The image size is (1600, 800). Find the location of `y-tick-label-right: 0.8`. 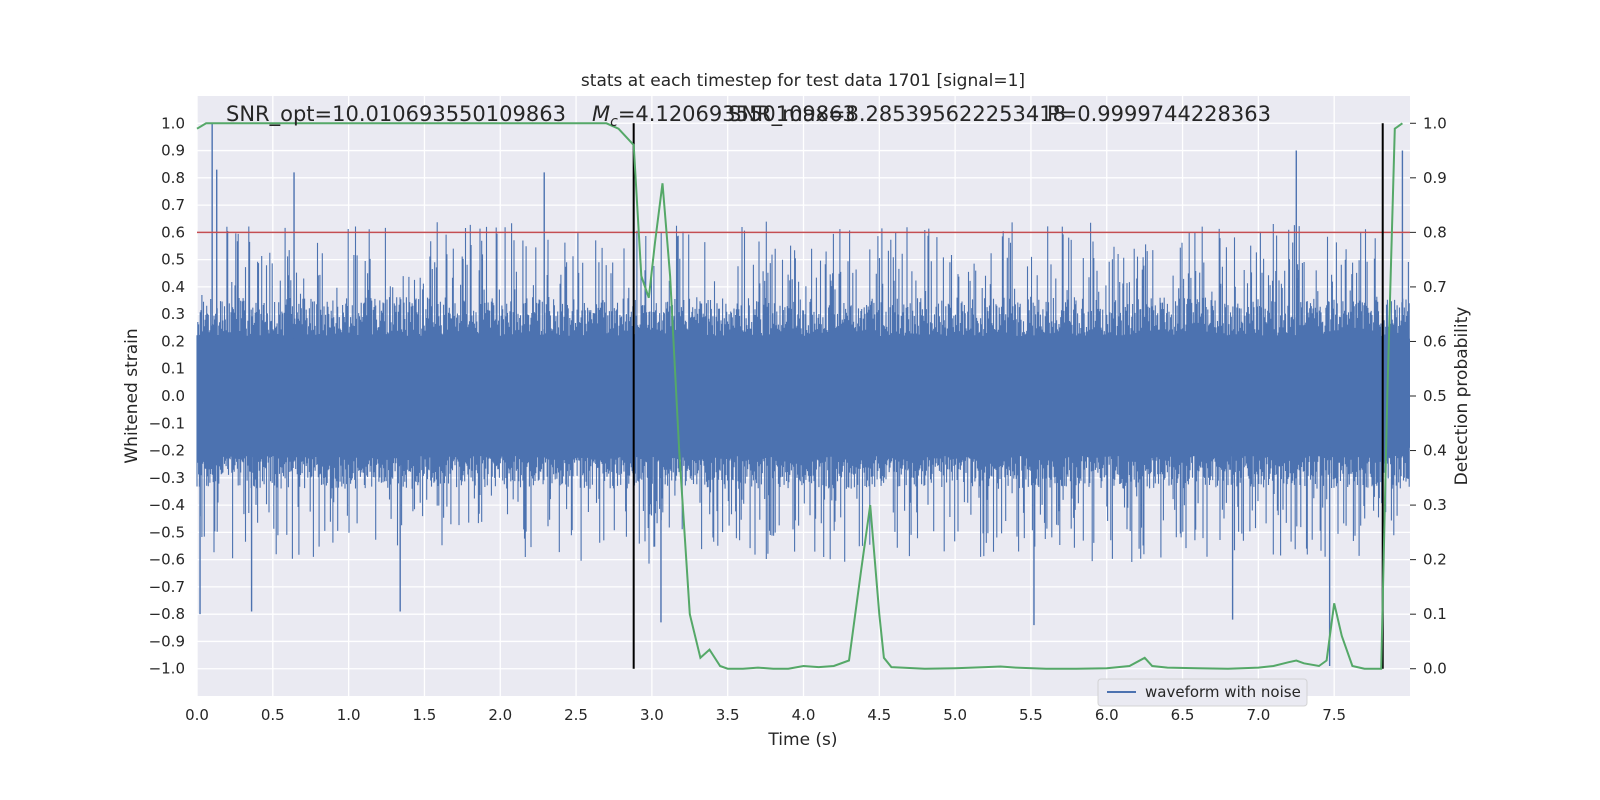

y-tick-label-right: 0.8 is located at coordinates (1435, 232).